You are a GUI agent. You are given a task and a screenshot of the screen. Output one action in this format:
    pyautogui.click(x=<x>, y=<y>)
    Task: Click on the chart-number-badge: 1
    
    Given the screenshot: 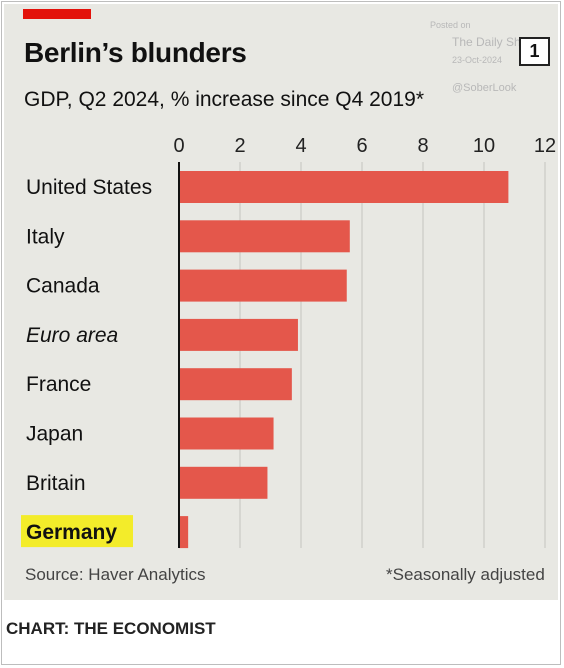 What is the action you would take?
    pyautogui.click(x=534, y=51)
    